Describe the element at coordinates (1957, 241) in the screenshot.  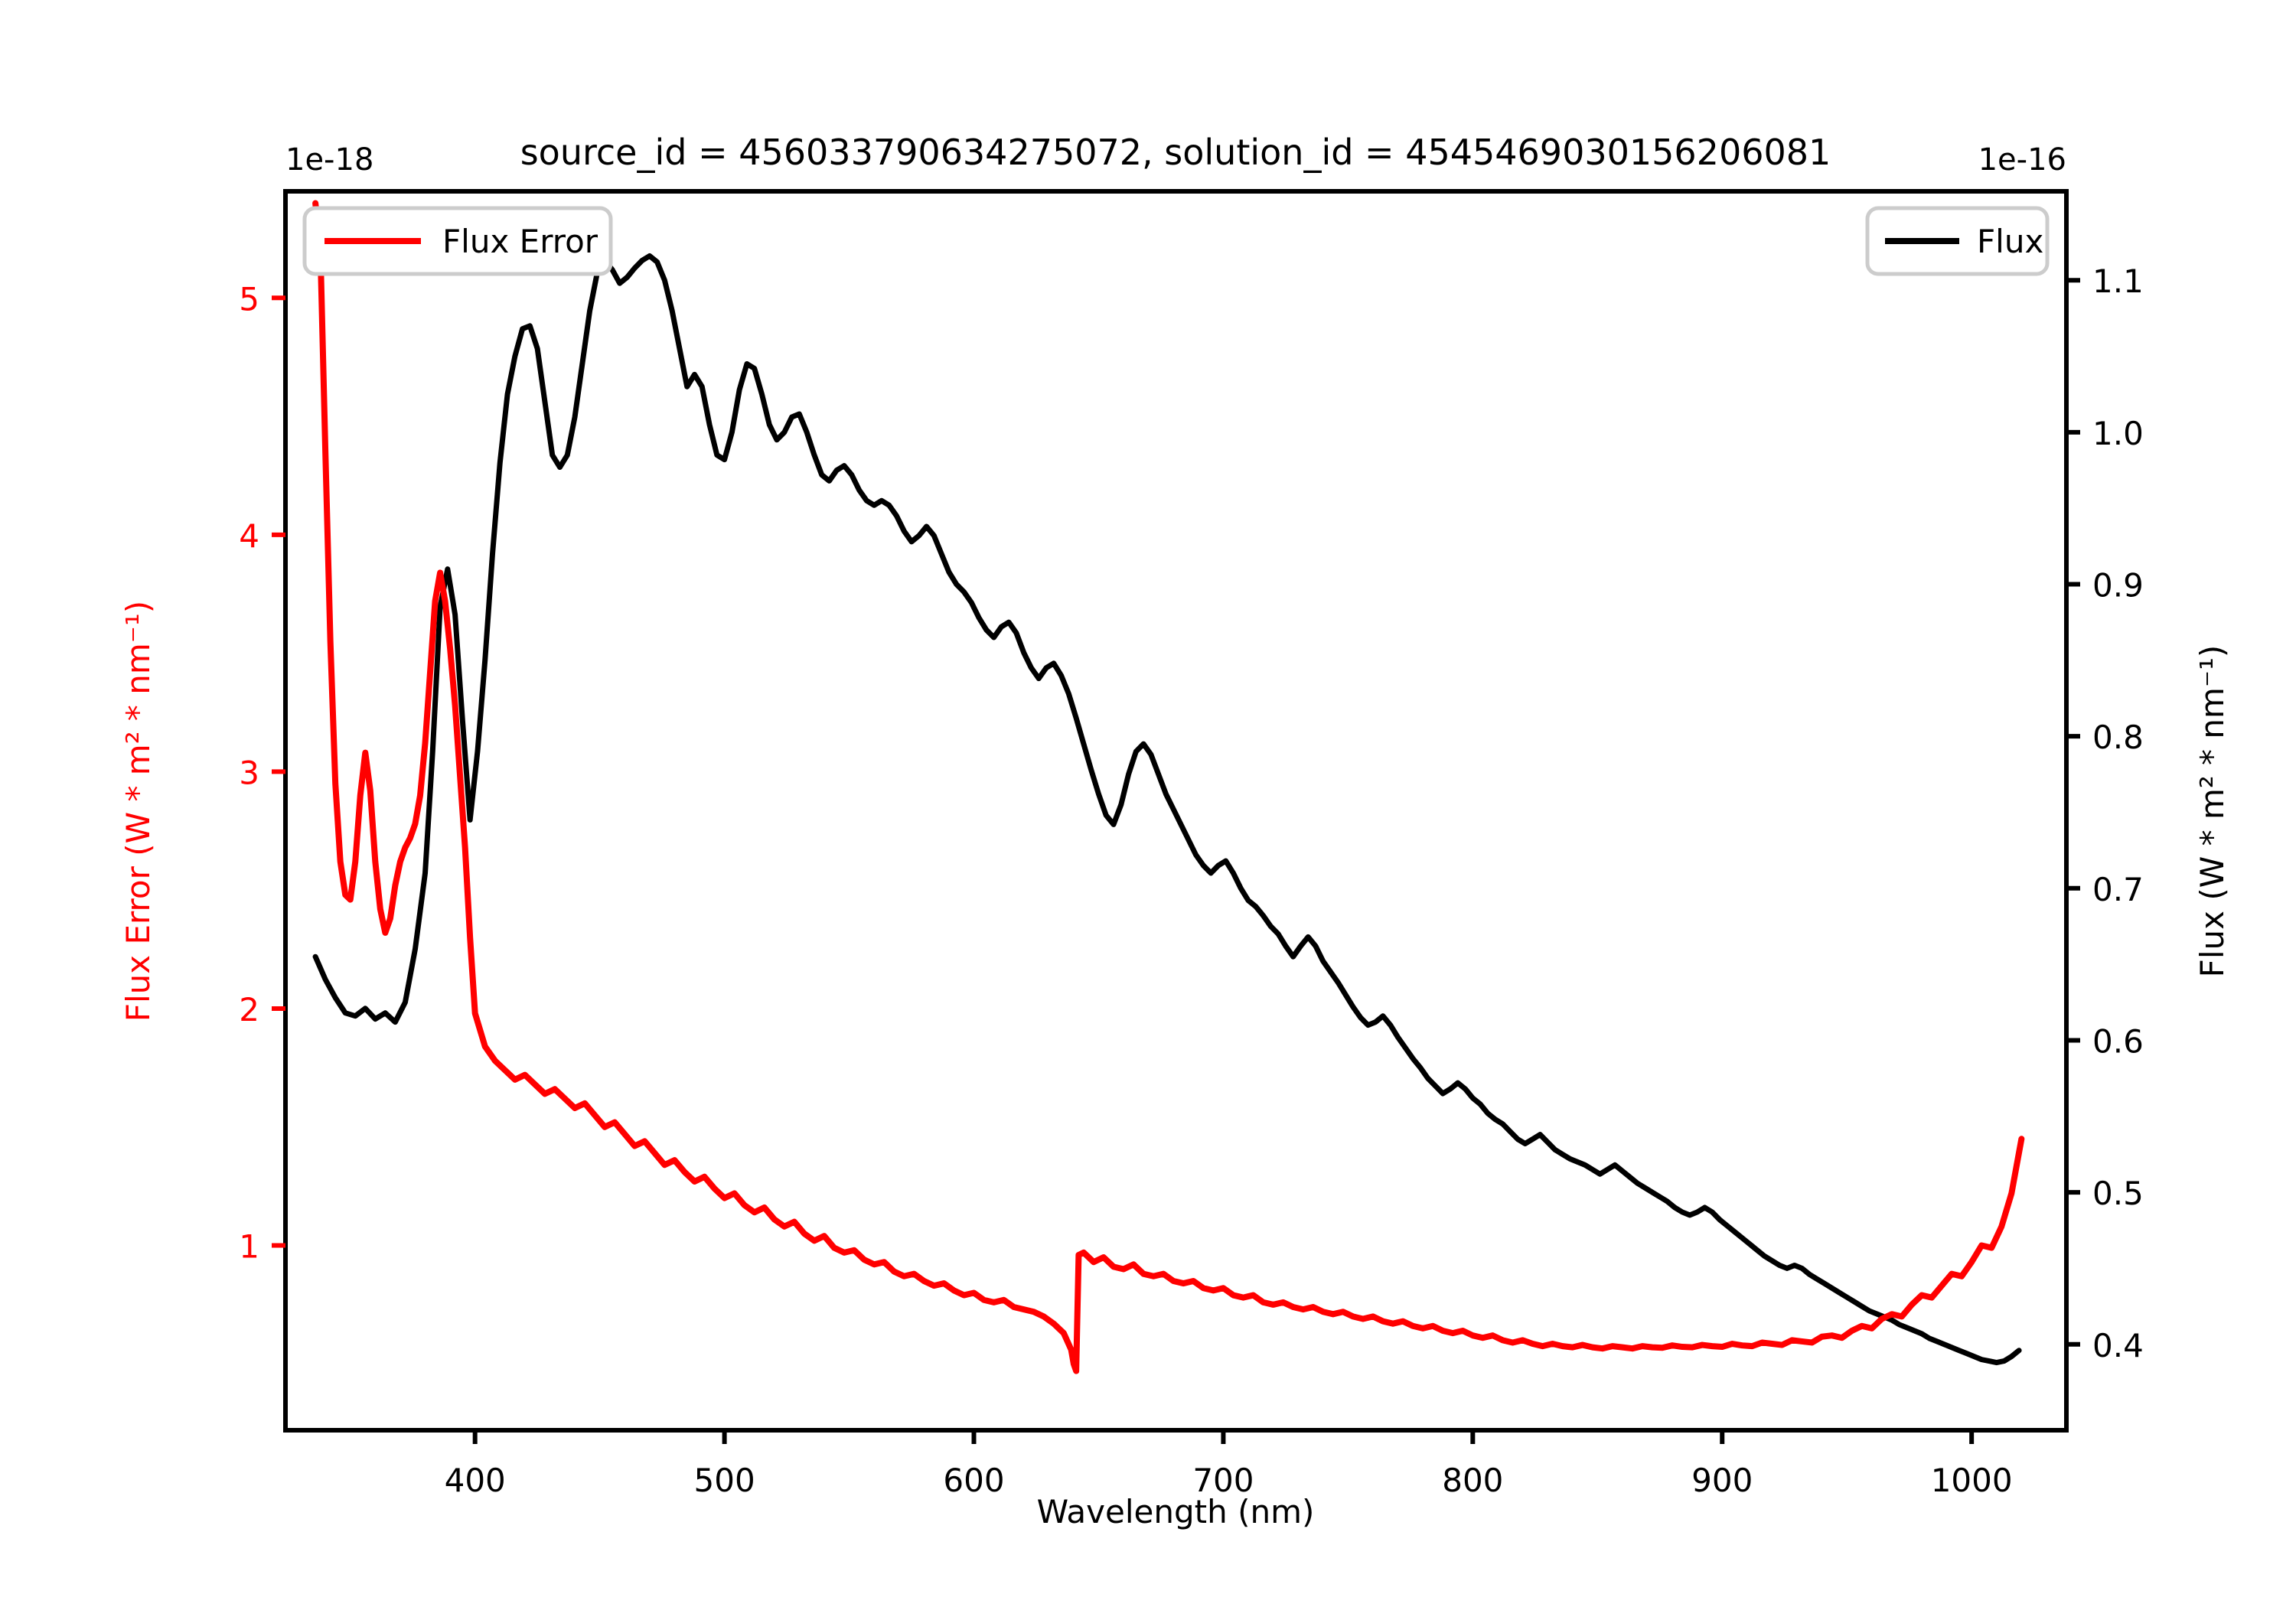
I see `legend-flux: Flux` at that location.